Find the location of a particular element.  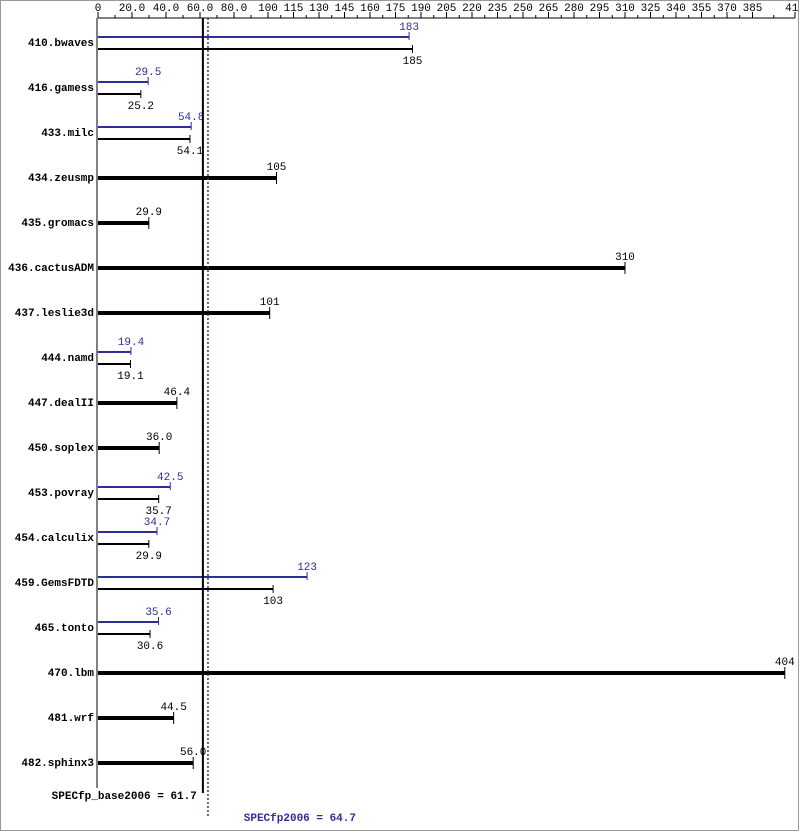

reference-label: SPECfp_base2006 = 61.7 is located at coordinates (124, 797).